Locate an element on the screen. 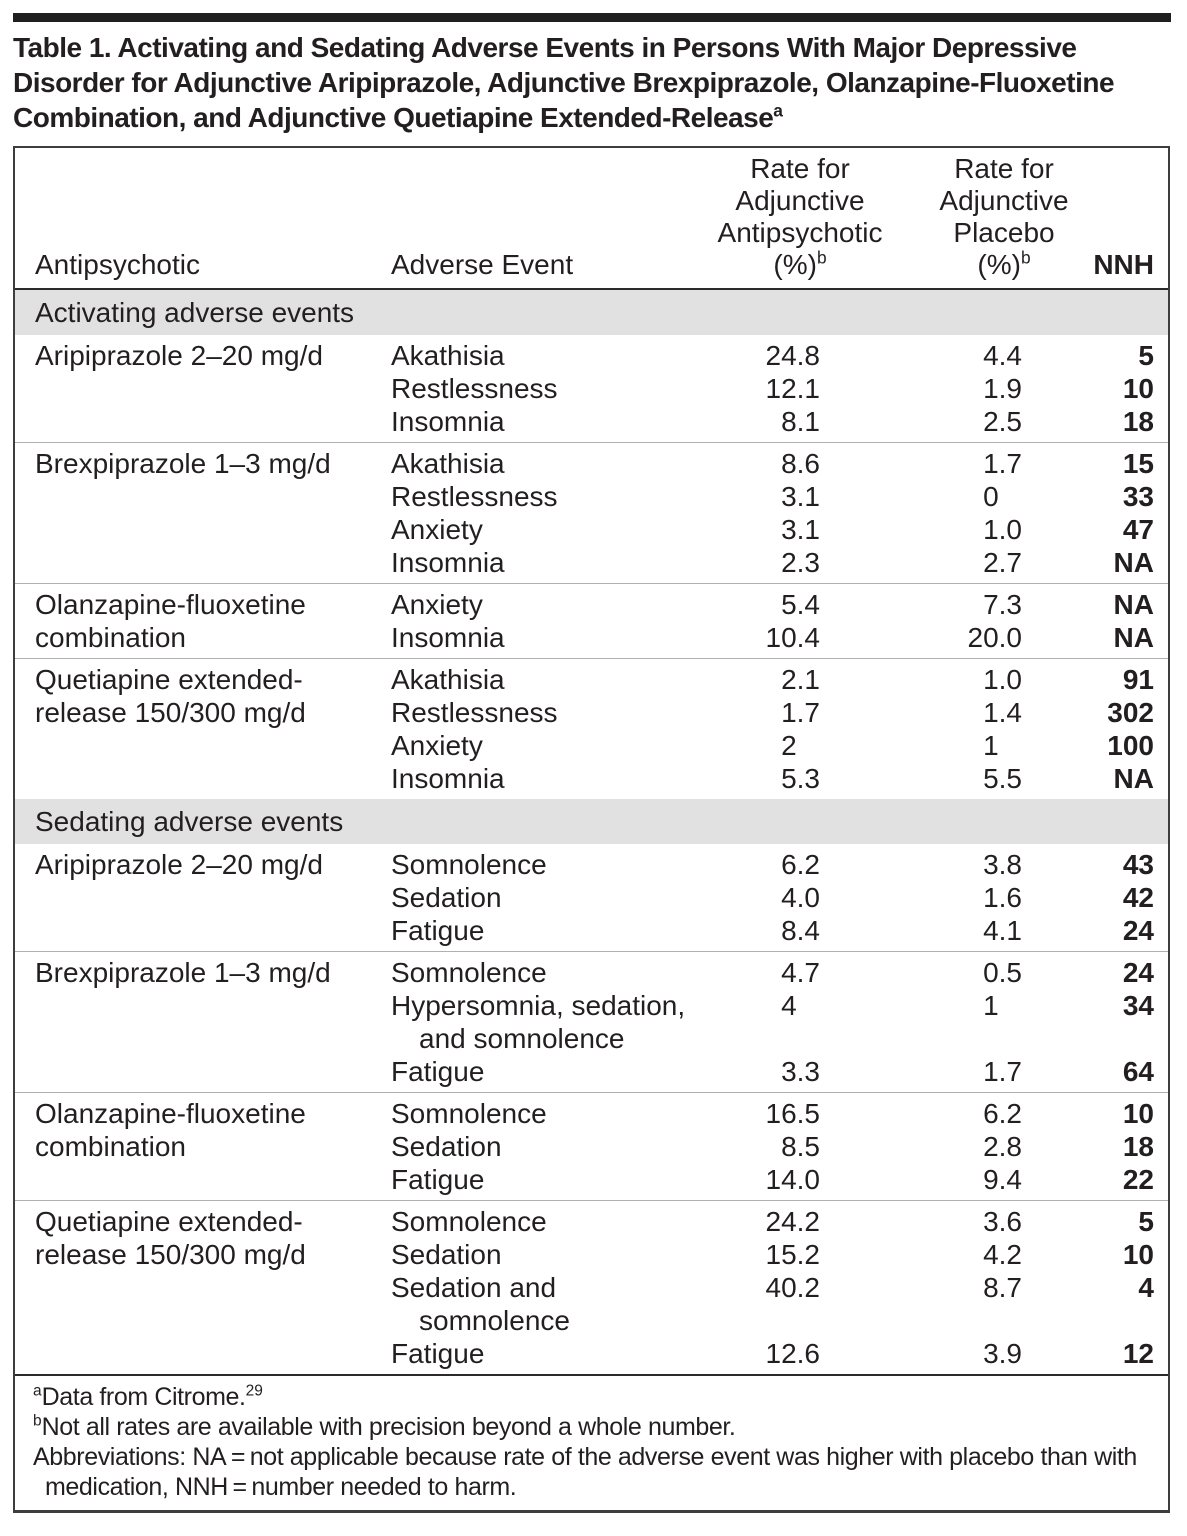 The width and height of the screenshot is (1187, 1536). section-band-sedating: Sedating adverse events is located at coordinates (591, 821).